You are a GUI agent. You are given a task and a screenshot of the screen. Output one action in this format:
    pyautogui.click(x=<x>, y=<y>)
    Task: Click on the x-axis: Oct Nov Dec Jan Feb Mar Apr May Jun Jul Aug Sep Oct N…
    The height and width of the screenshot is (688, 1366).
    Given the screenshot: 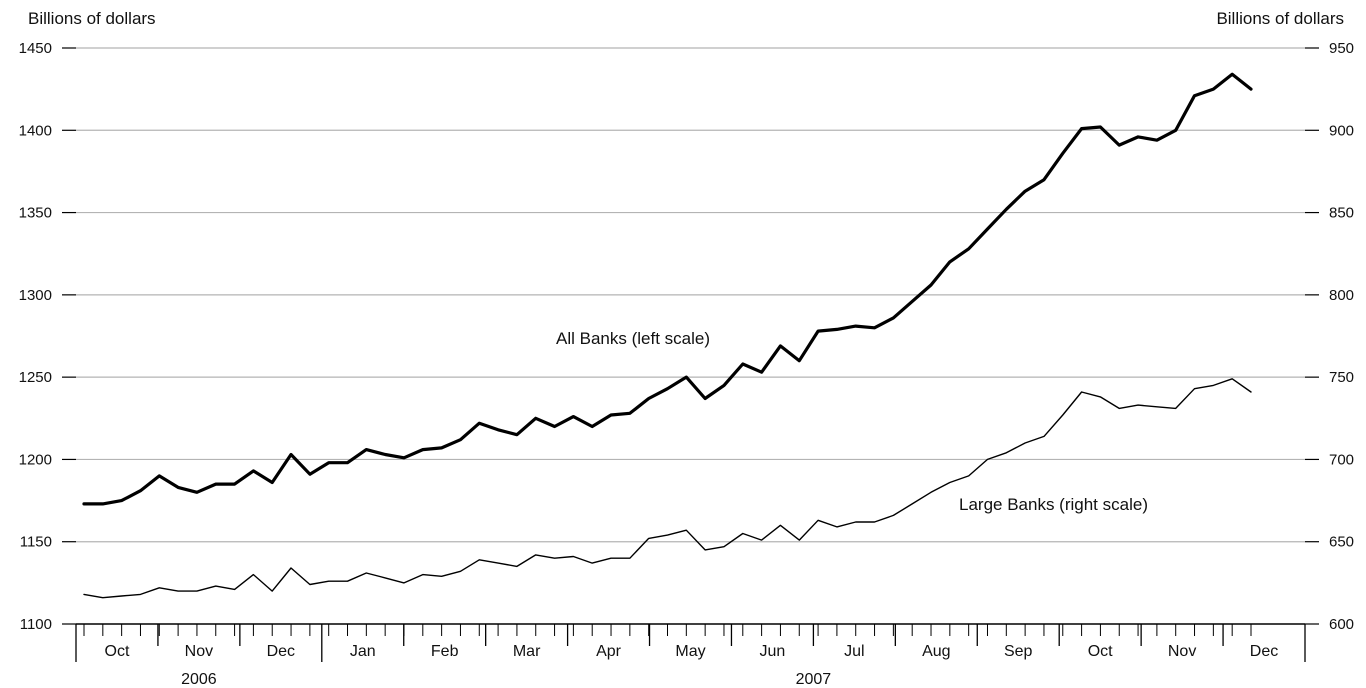 What is the action you would take?
    pyautogui.click(x=690, y=655)
    